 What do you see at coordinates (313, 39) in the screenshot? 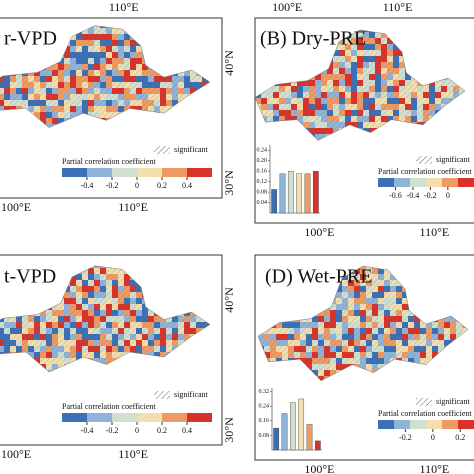
I see `panel-label: (B) Dry-PRE` at bounding box center [313, 39].